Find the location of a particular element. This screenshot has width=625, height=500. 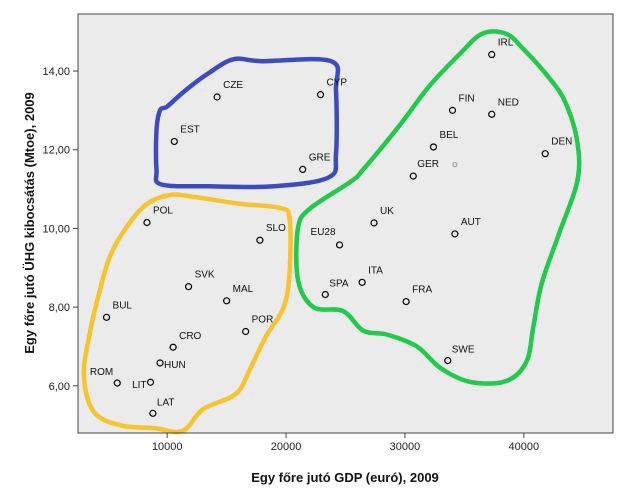

x-tick-label-0: 10000 is located at coordinates (167, 447).